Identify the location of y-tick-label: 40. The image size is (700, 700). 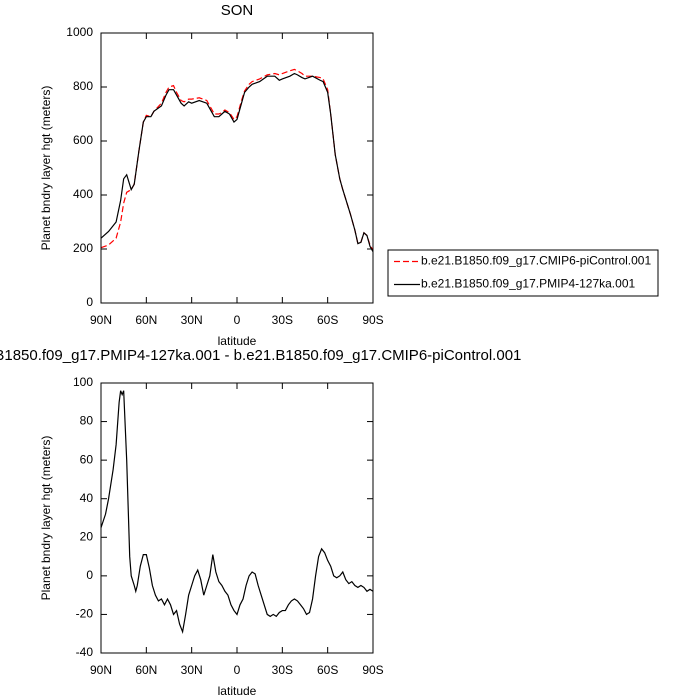
(87, 498).